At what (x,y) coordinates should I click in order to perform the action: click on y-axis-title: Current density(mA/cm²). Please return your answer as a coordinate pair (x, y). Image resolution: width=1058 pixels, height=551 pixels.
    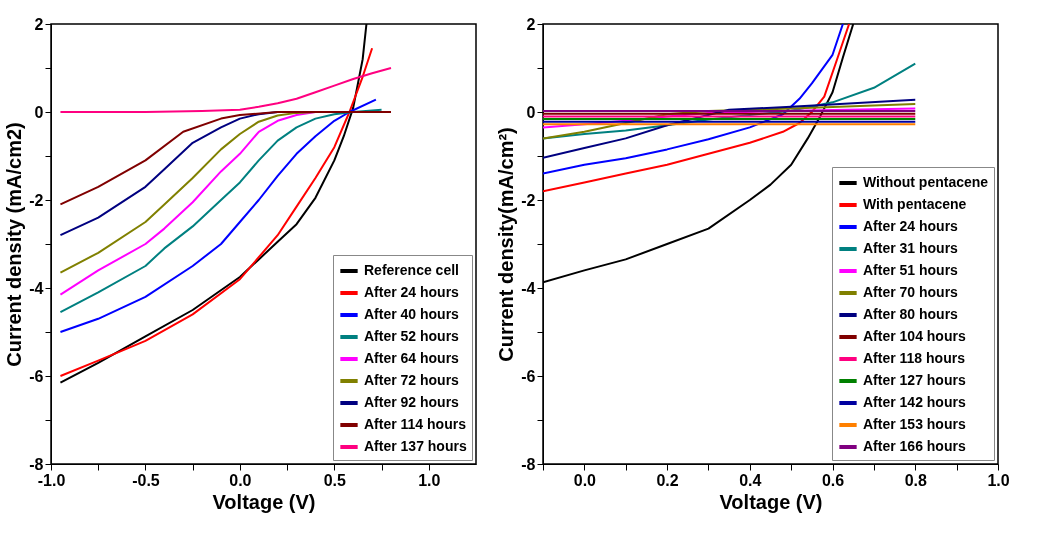
    Looking at the image, I should click on (506, 244).